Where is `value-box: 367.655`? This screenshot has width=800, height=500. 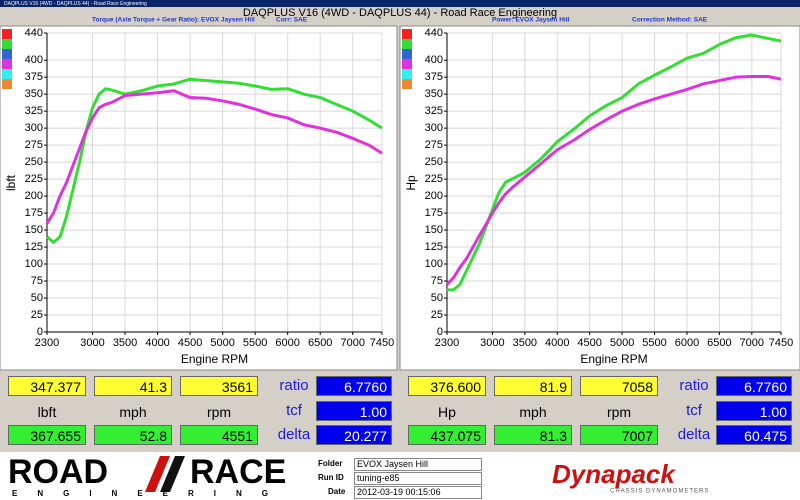 value-box: 367.655 is located at coordinates (47, 435).